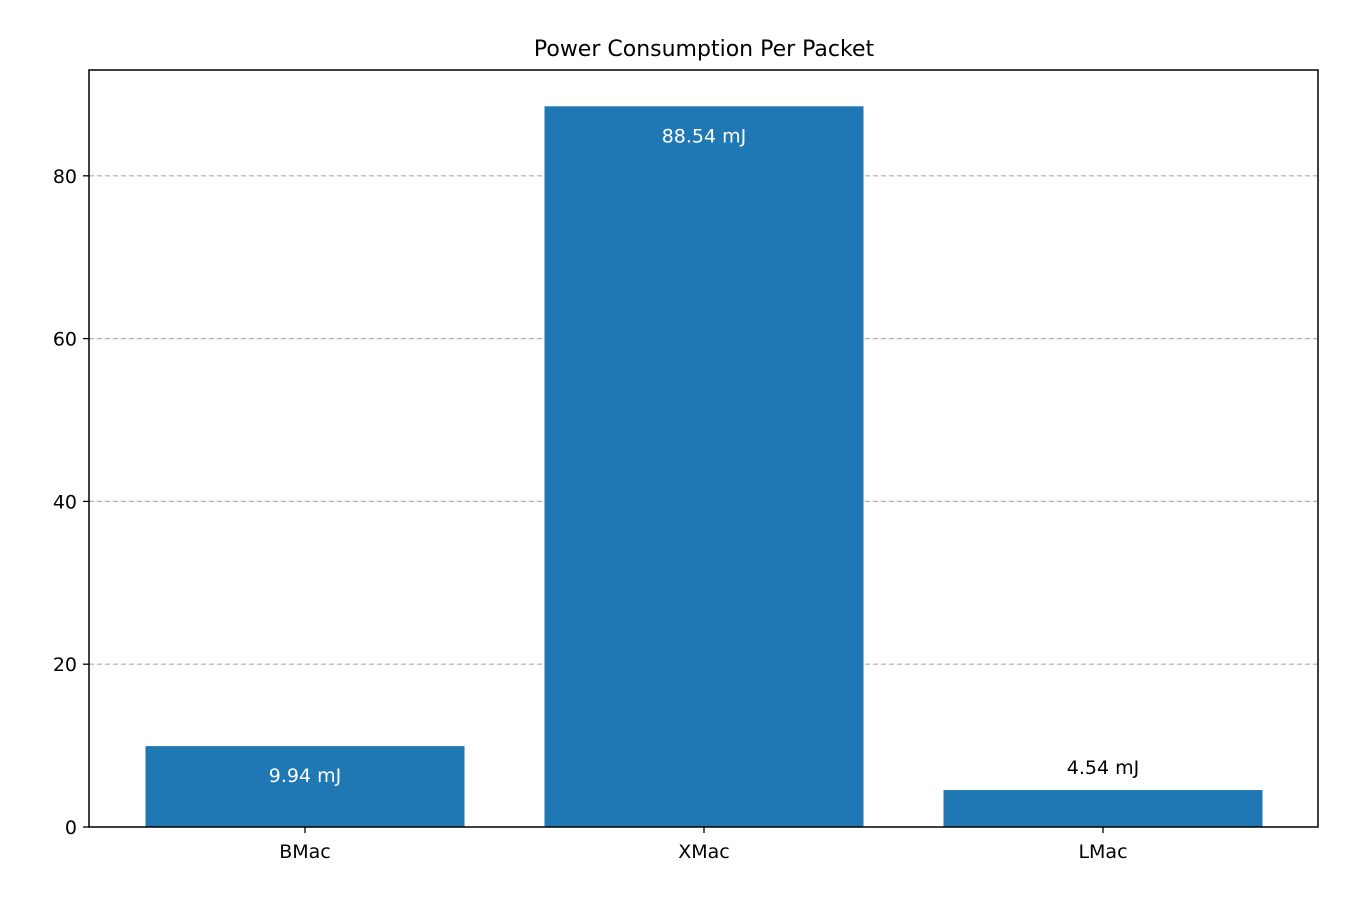 The height and width of the screenshot is (900, 1350). Describe the element at coordinates (1103, 768) in the screenshot. I see `data-label-lmac: 4.54 mJ` at that location.